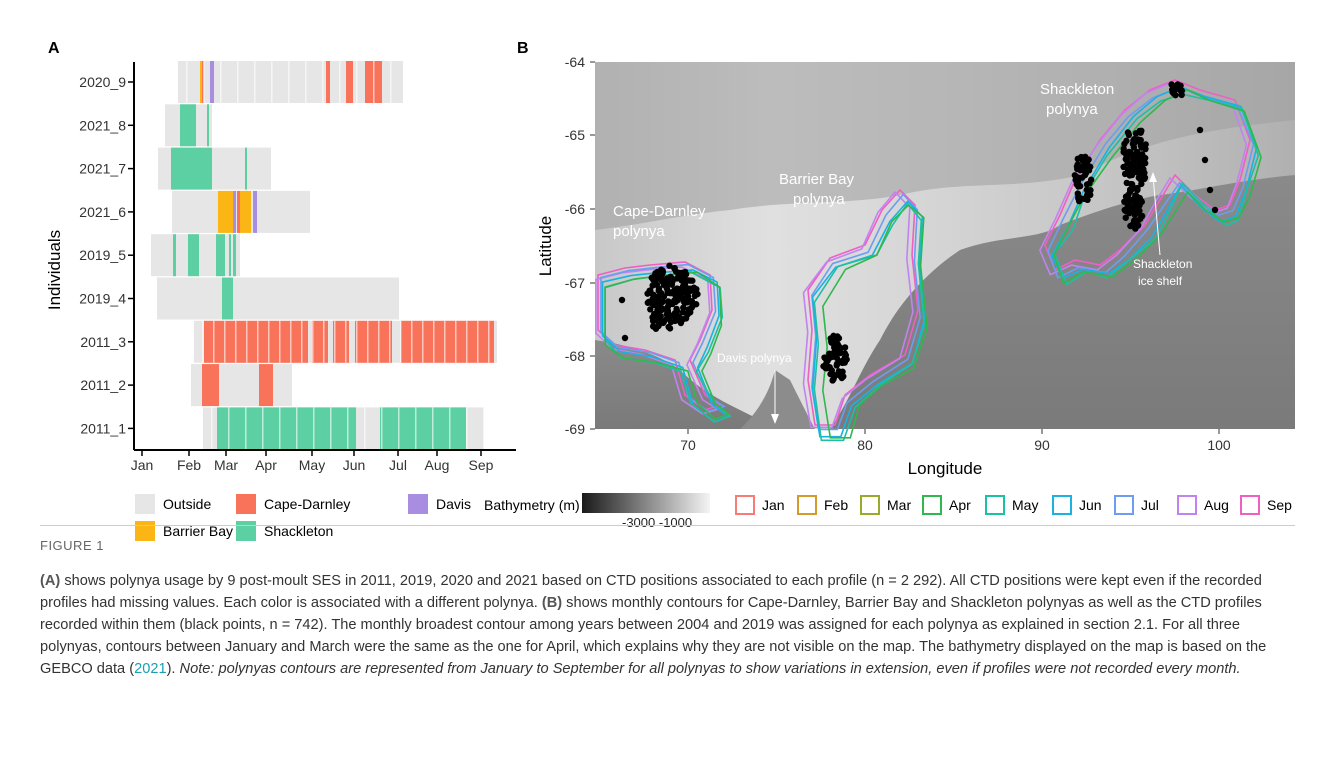 This screenshot has width=1329, height=771. I want to click on contour-barrier-bay-aug, so click(858, 309).